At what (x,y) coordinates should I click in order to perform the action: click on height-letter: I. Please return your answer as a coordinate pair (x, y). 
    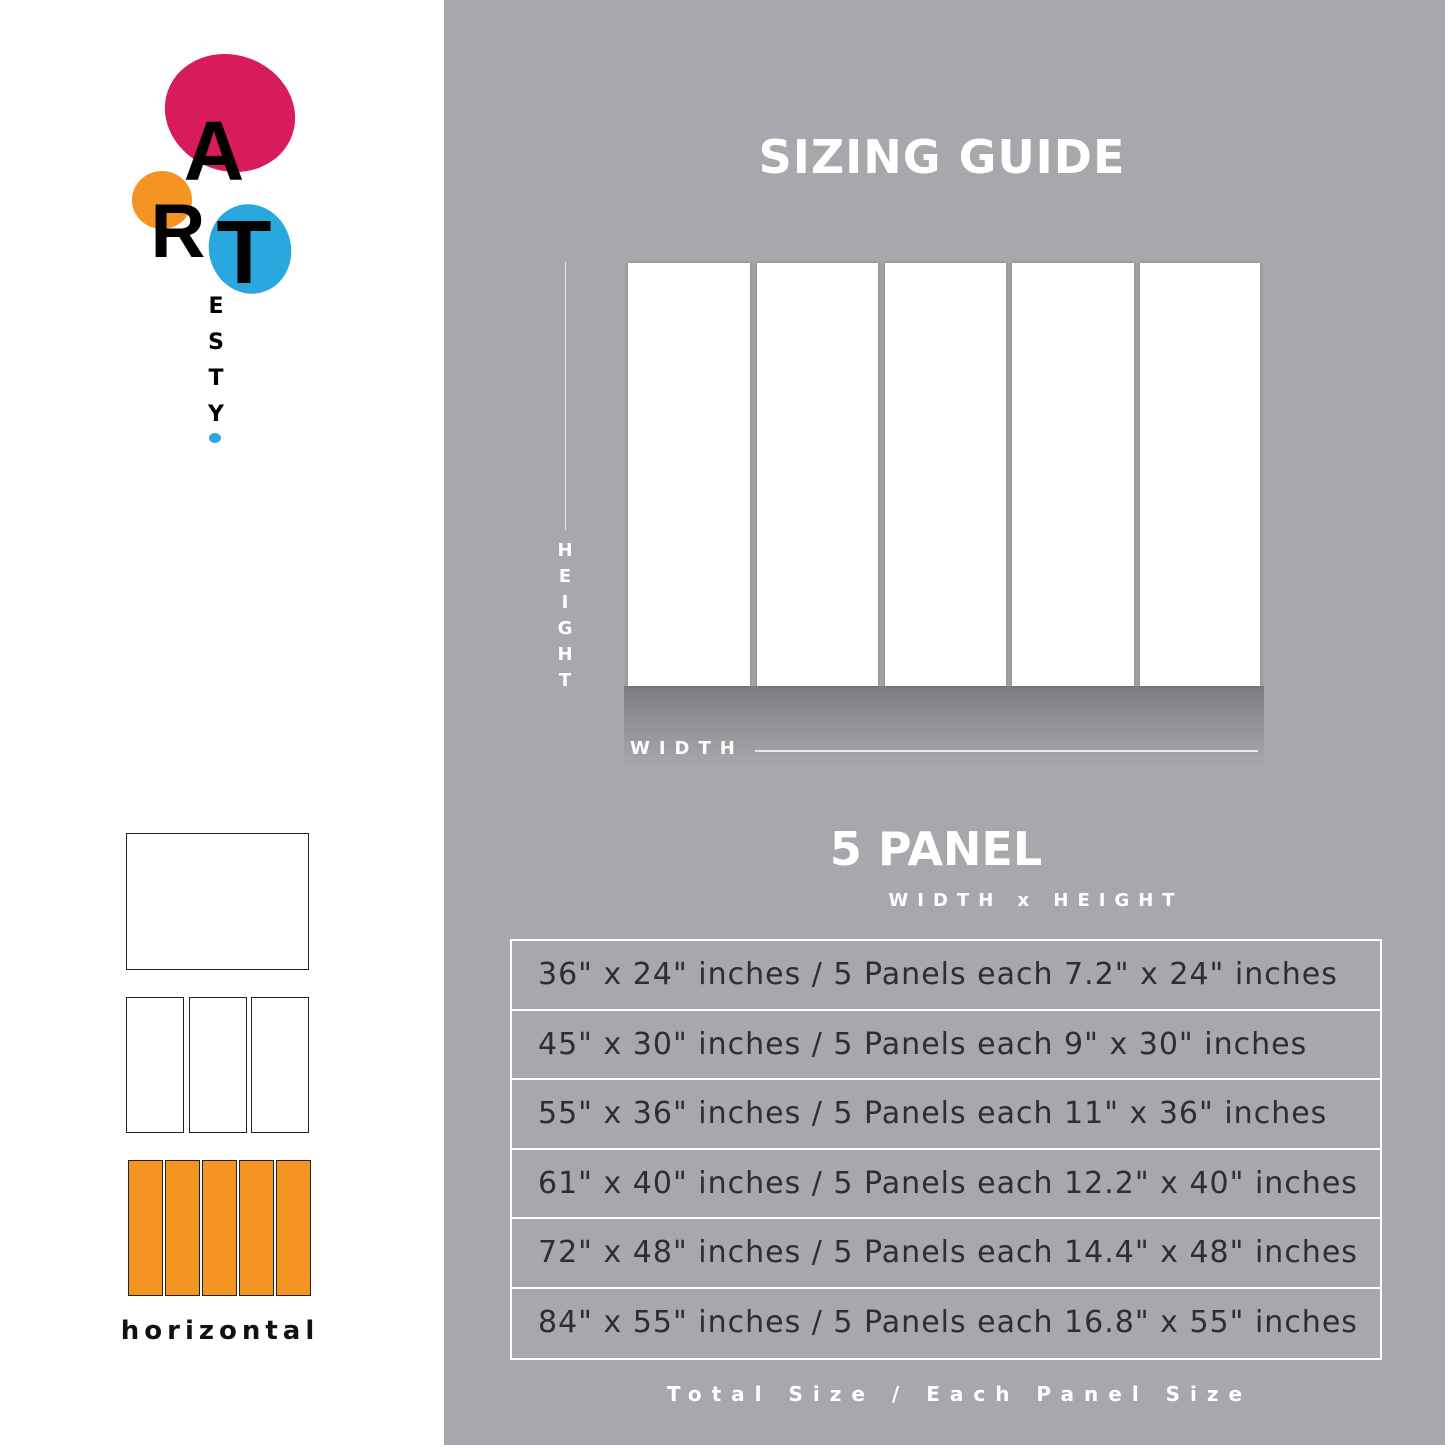
    Looking at the image, I should click on (565, 602).